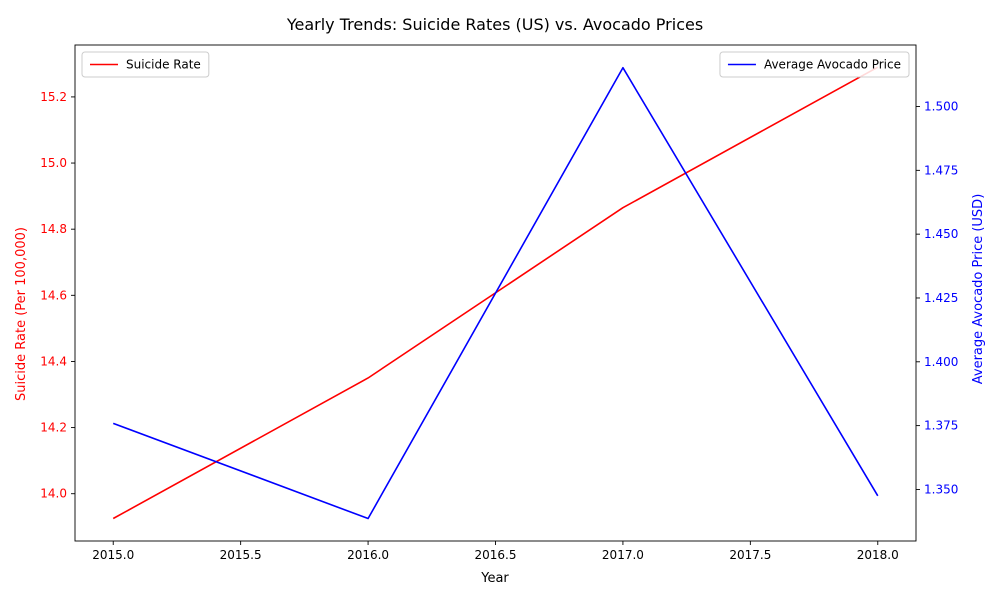  I want to click on y-axis-left-label: Suicide Rate (Per 100,000), so click(21, 314).